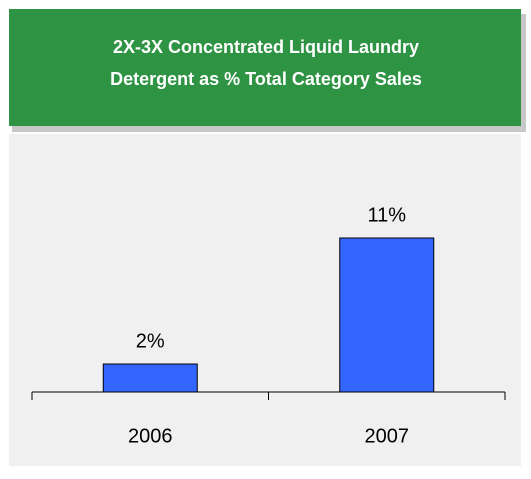 The width and height of the screenshot is (531, 479). Describe the element at coordinates (150, 436) in the screenshot. I see `x-tick-label: 2006` at that location.